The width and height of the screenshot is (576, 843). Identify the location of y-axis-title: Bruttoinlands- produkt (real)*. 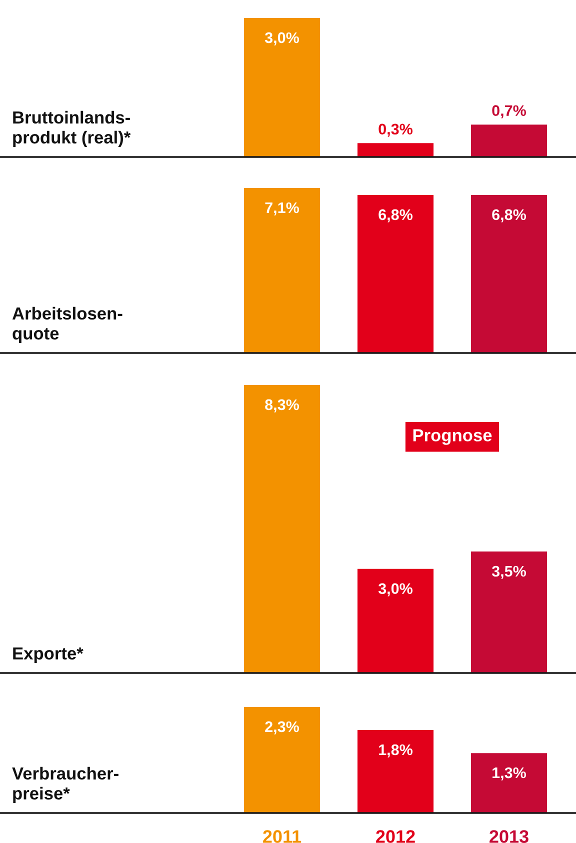
(72, 128).